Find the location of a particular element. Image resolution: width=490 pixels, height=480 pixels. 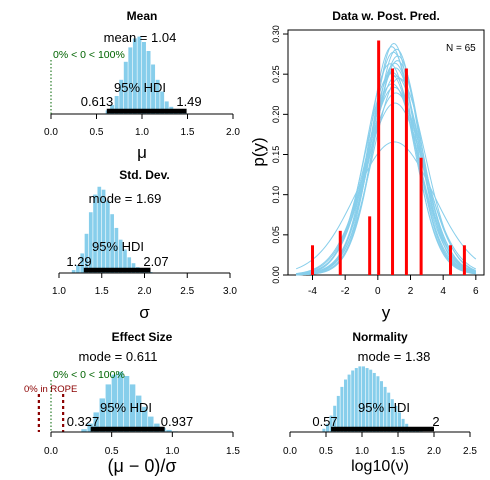

central-tendency-label: mean = 1.04 is located at coordinates (140, 37).